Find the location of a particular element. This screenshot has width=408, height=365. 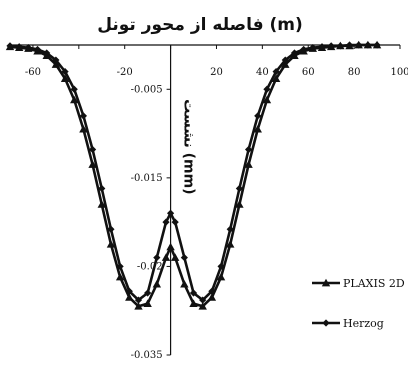

y-tick-labels: -0.005 -0.015 -0.02 -0.035 is located at coordinates (147, 222).